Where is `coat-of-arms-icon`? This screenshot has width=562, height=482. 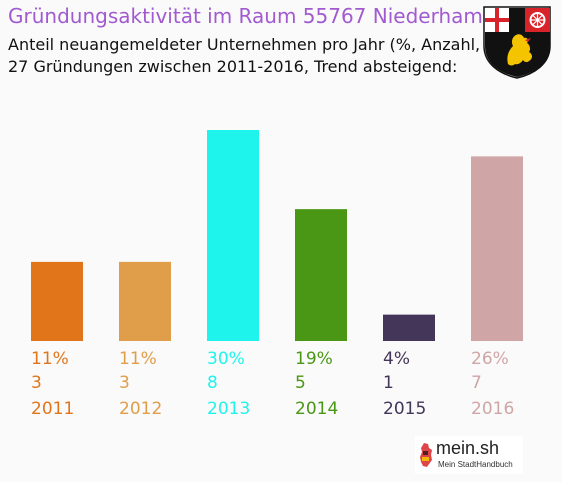
coat-of-arms-icon is located at coordinates (517, 42).